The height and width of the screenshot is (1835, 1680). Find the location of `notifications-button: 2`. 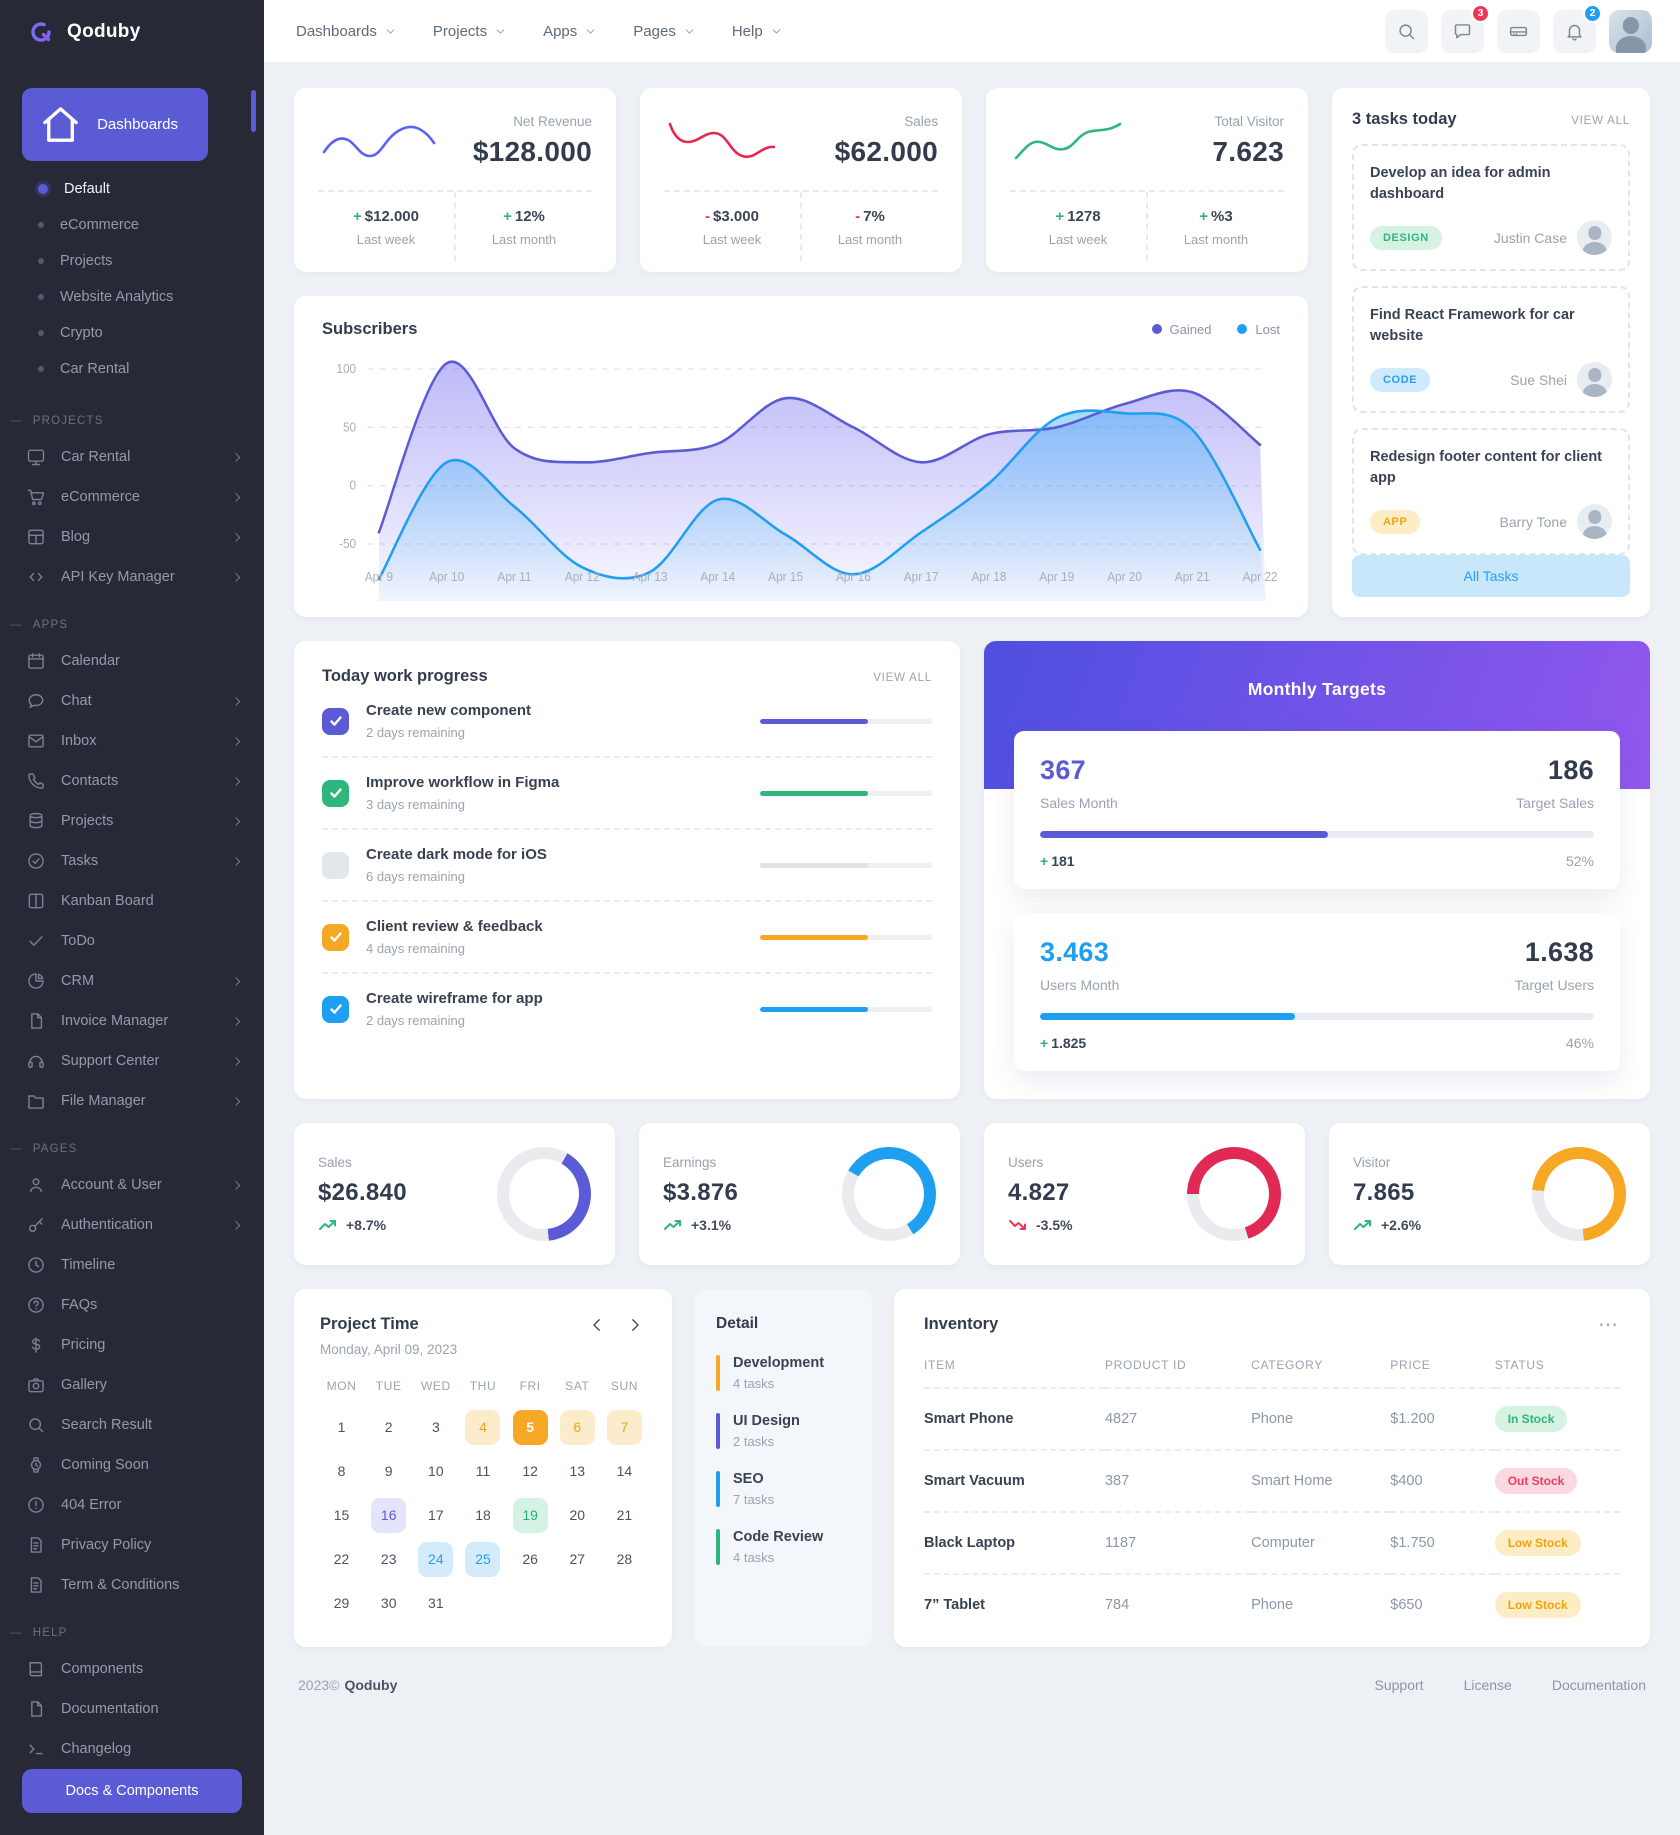

notifications-button: 2 is located at coordinates (1577, 28).